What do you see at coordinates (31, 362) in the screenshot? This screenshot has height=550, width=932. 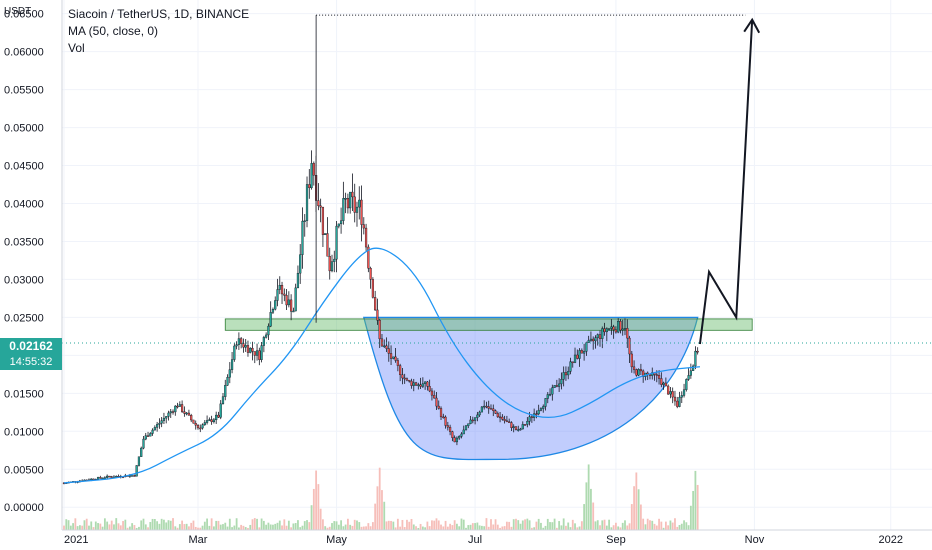 I see `bar-countdown: 14:55:32` at bounding box center [31, 362].